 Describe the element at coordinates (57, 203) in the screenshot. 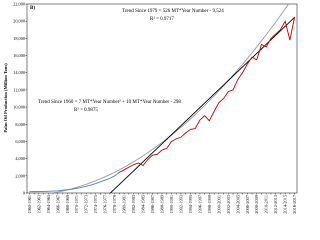

I see `x-tick-label: 1966-1967` at that location.